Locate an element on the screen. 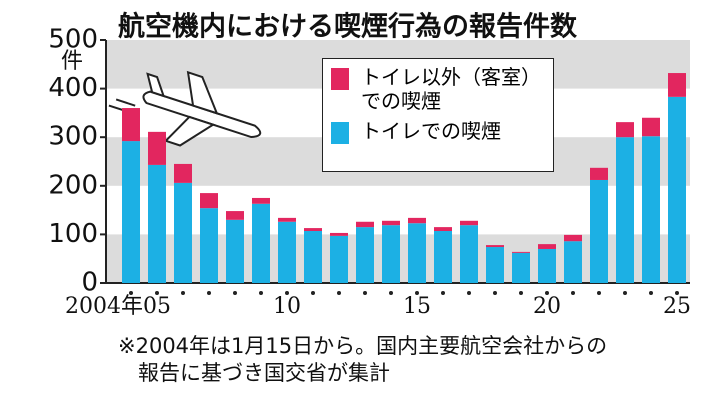  y-tick-label: 200 is located at coordinates (73, 185).